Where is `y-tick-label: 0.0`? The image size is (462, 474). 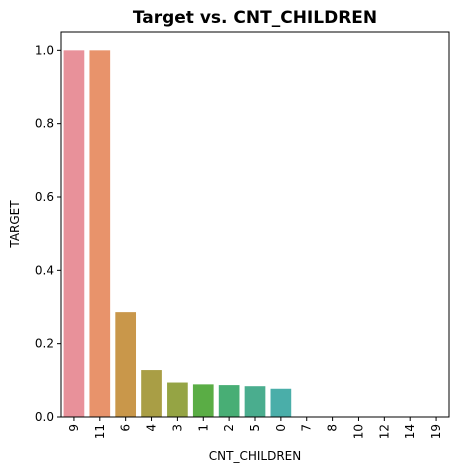 y-tick-label: 0.0 is located at coordinates (44, 417).